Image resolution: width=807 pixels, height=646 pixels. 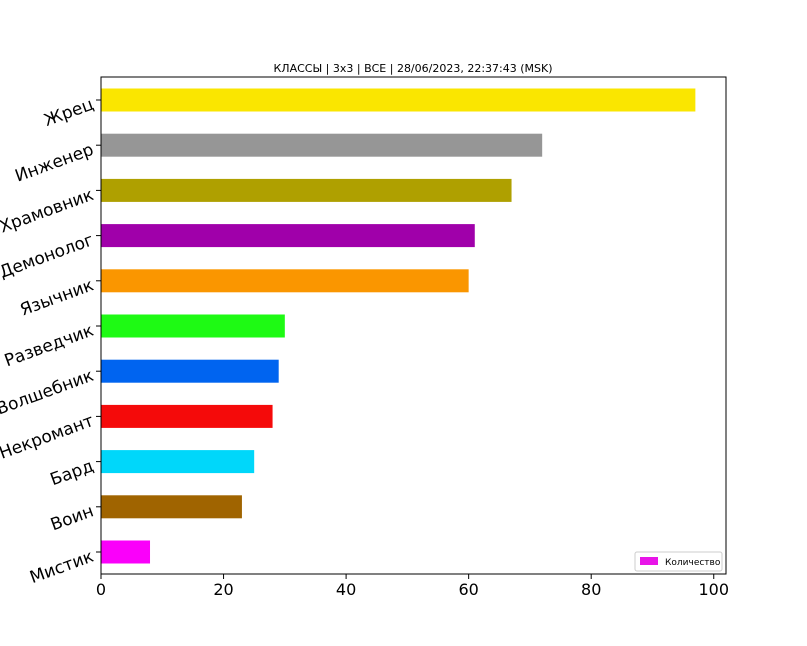 What do you see at coordinates (346, 589) in the screenshot?
I see `x-tick-label: 40` at bounding box center [346, 589].